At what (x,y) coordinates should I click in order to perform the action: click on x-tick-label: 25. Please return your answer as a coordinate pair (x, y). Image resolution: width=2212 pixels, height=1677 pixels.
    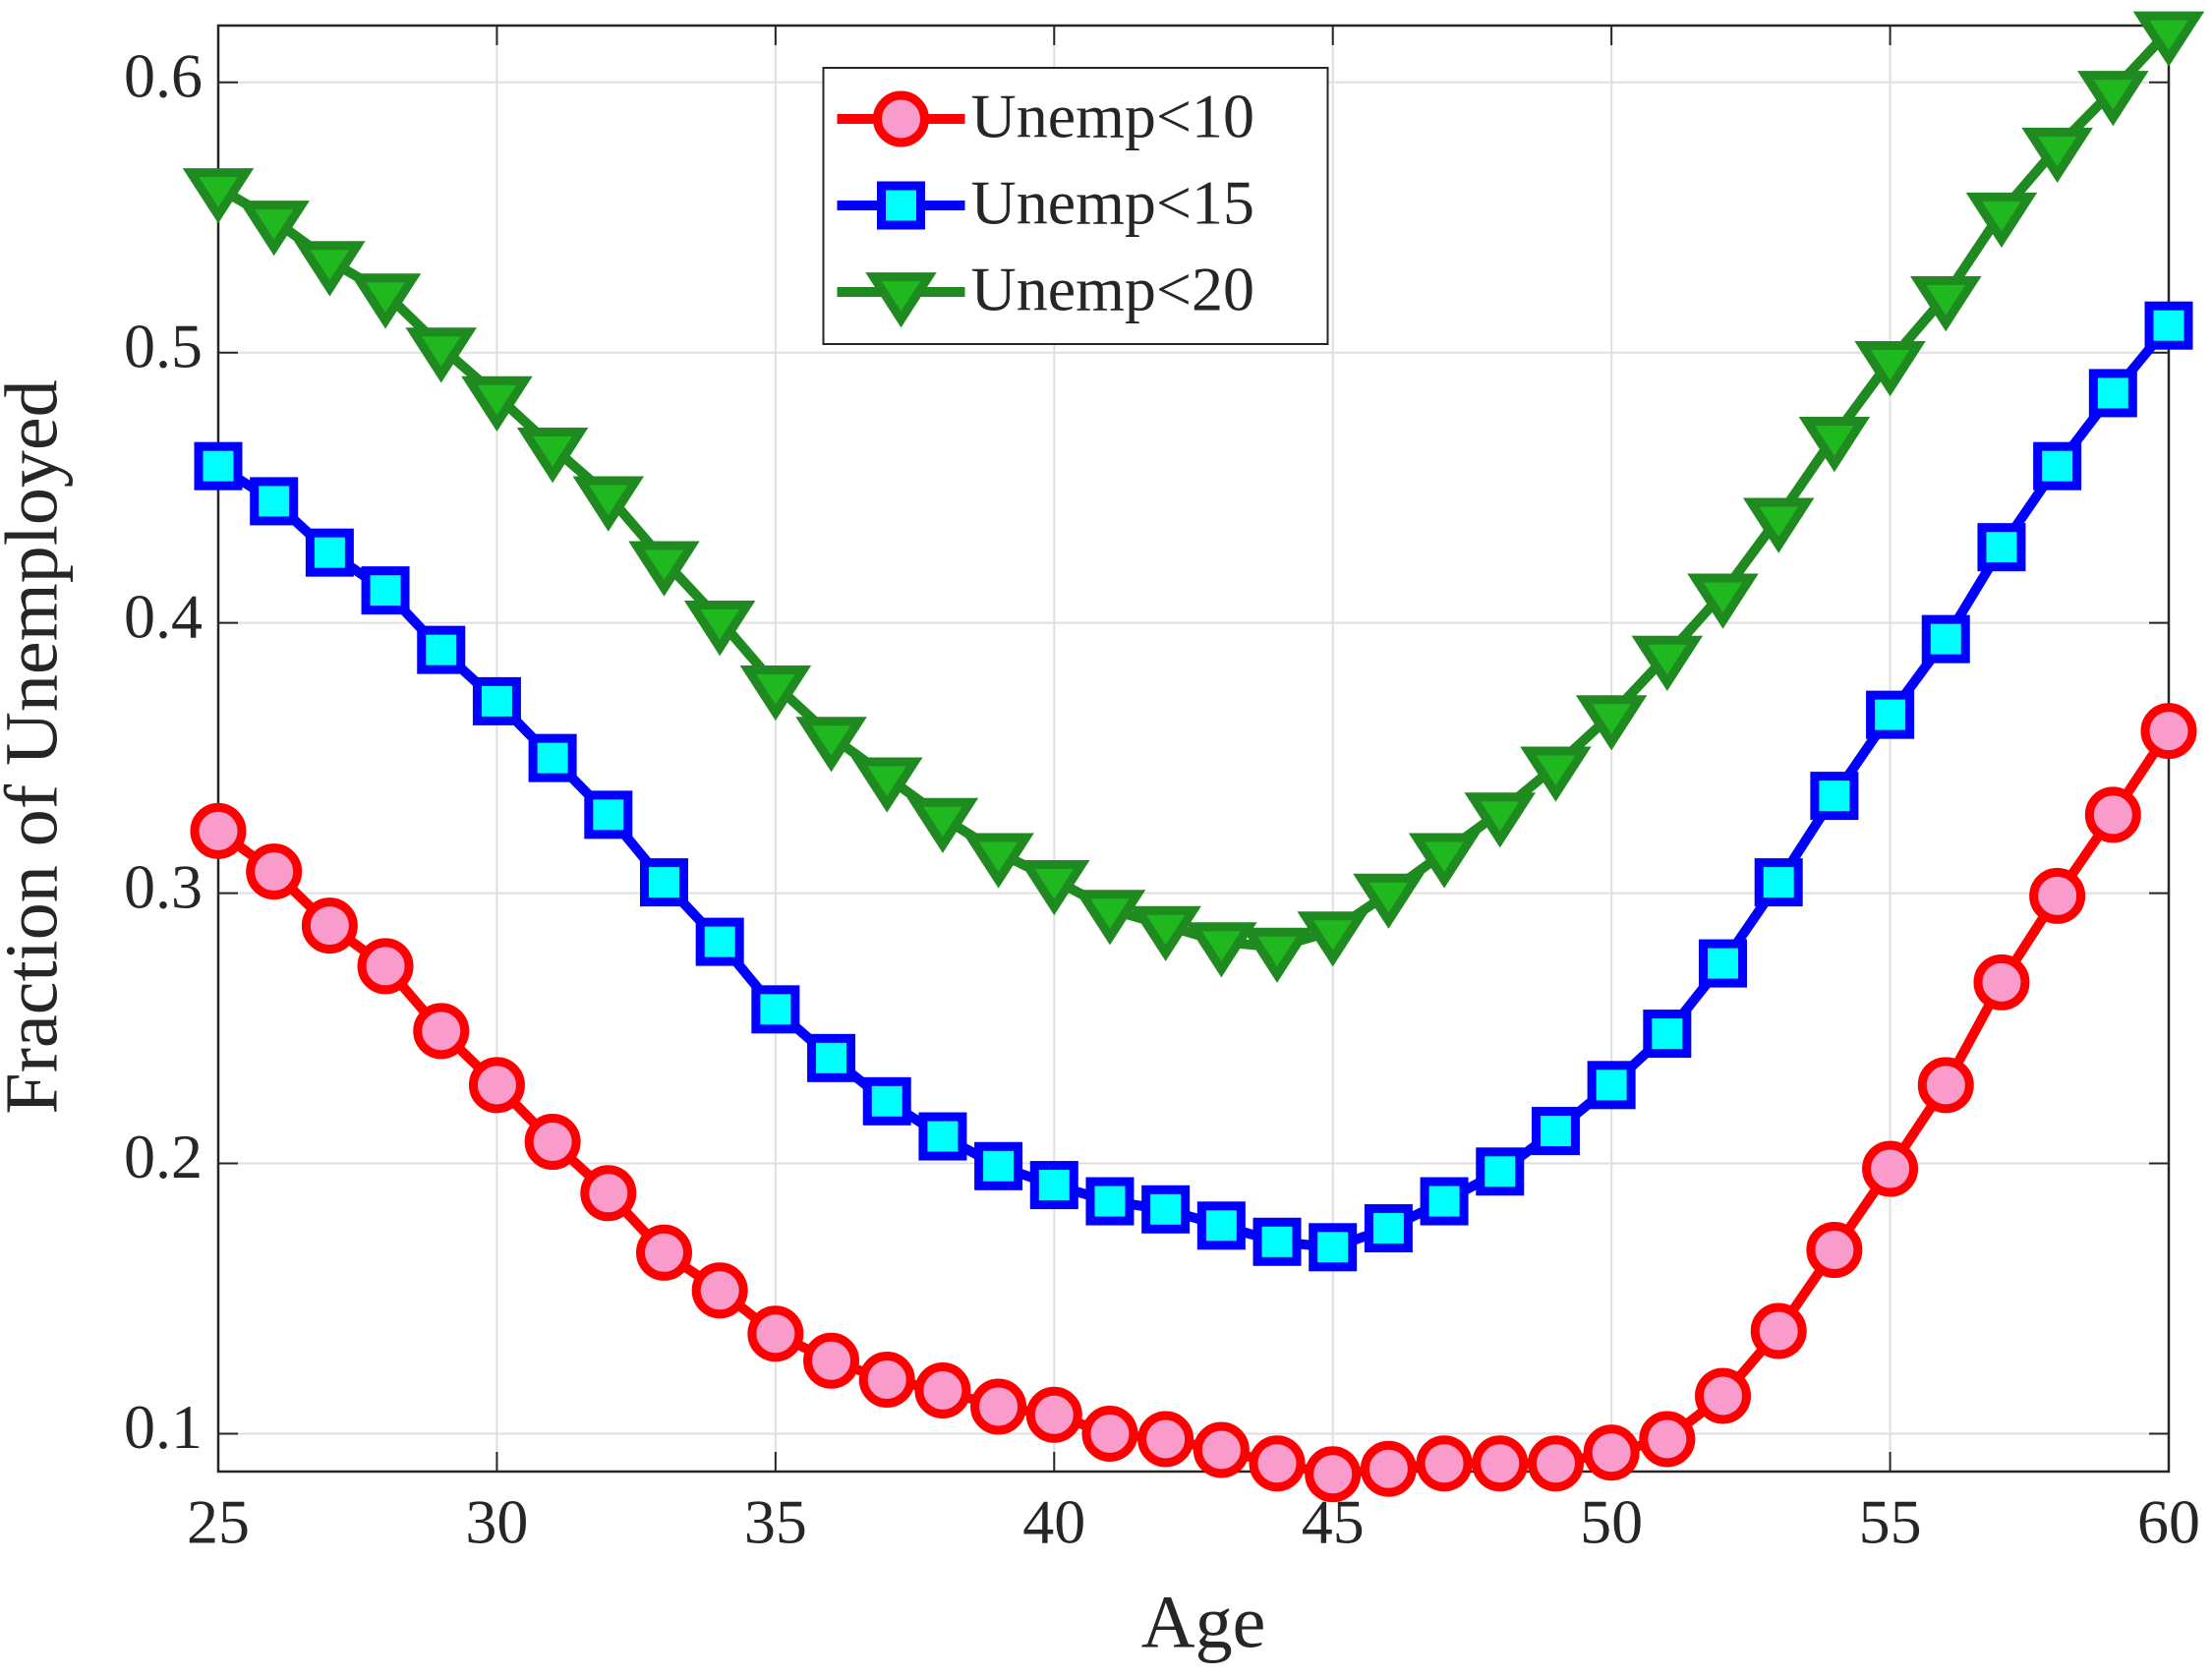
    Looking at the image, I should click on (219, 1522).